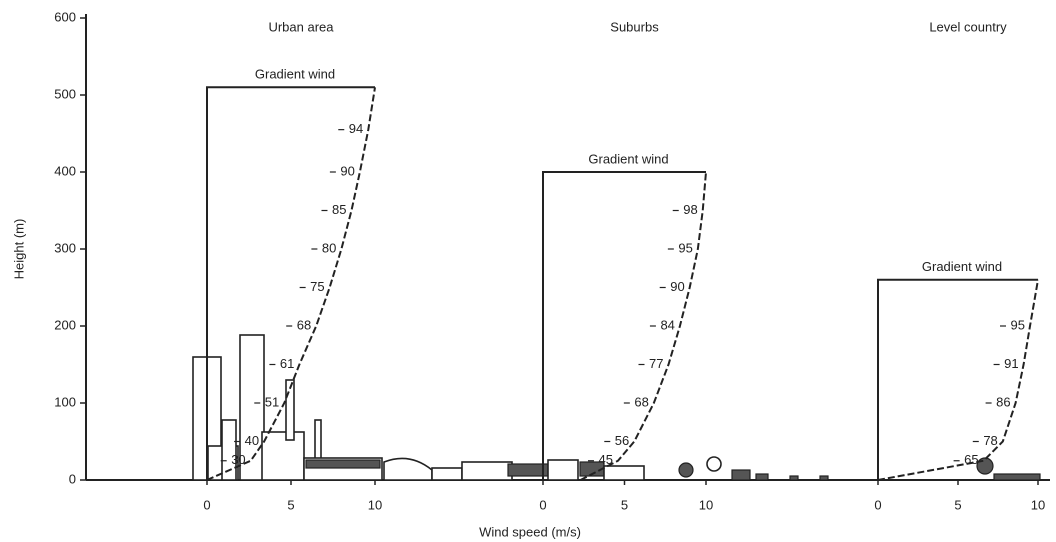  I want to click on y-axis-label: Height (m), so click(18, 249).